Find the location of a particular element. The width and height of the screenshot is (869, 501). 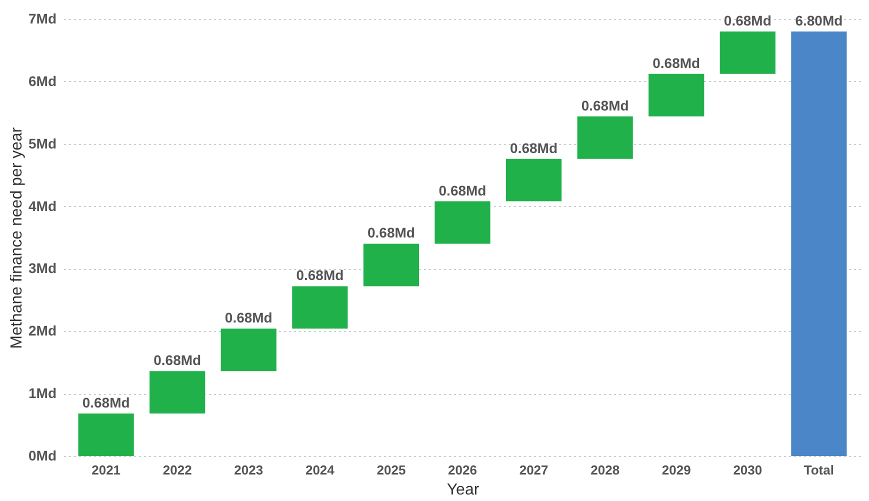

y-tick-label: 0Md is located at coordinates (42, 456).